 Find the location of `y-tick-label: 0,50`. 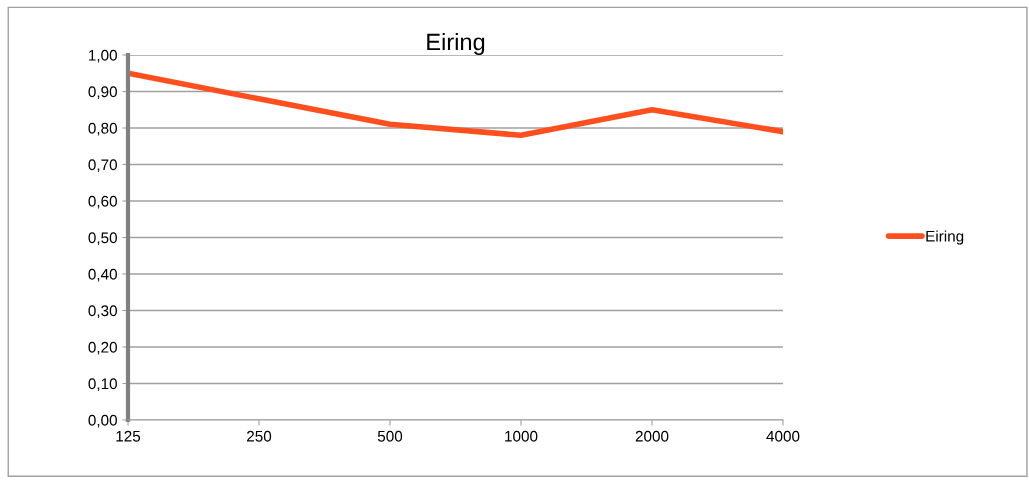

y-tick-label: 0,50 is located at coordinates (102, 238).